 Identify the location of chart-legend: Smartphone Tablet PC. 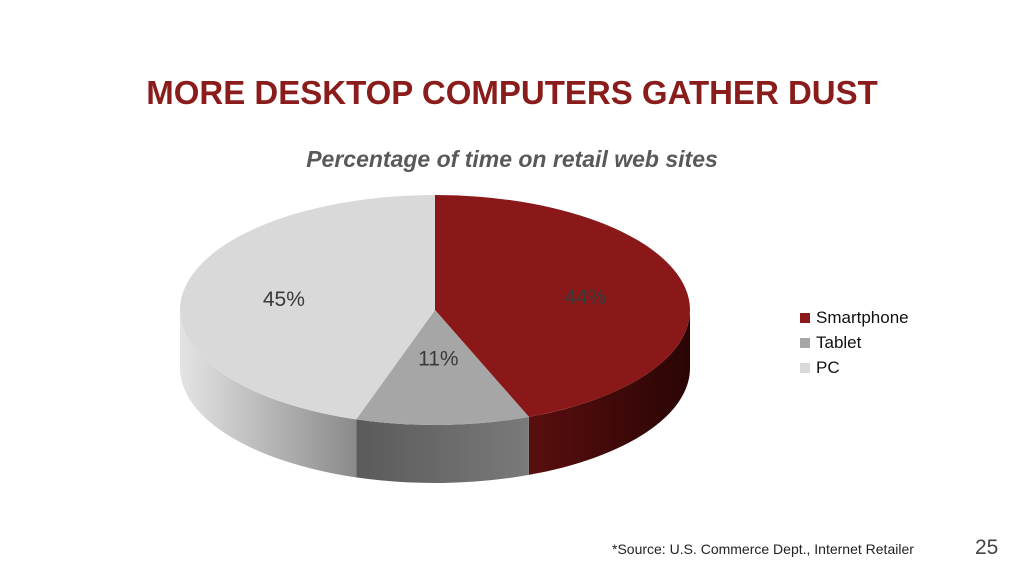
(854, 342).